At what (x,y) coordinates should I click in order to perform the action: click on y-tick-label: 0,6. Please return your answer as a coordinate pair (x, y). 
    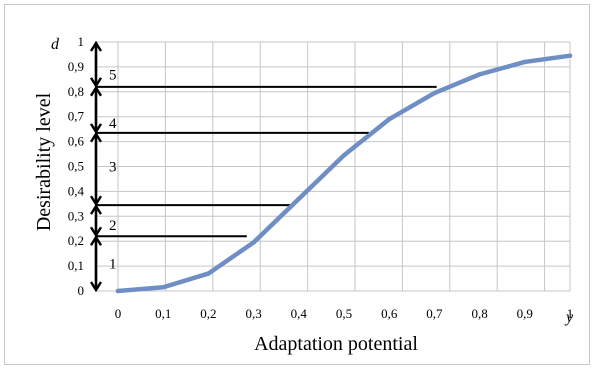
    Looking at the image, I should click on (76, 141).